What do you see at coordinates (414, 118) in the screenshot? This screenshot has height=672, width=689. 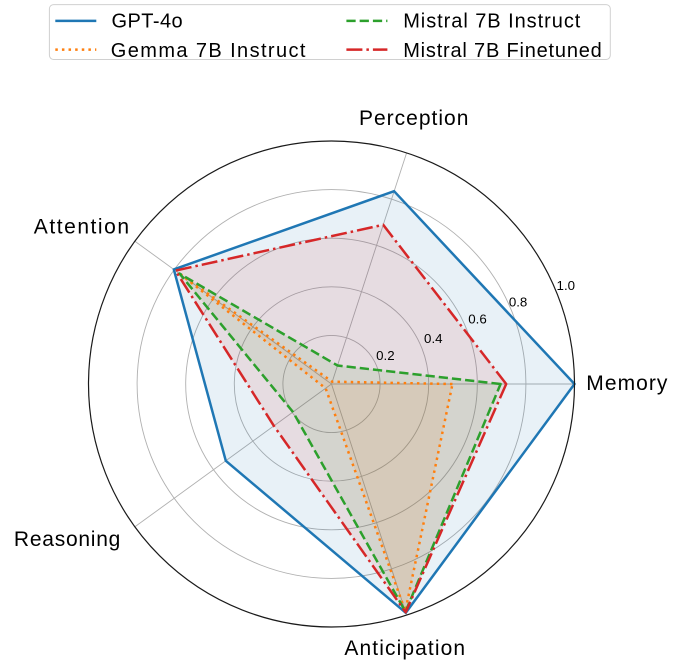 I see `svg-text: Perception` at bounding box center [414, 118].